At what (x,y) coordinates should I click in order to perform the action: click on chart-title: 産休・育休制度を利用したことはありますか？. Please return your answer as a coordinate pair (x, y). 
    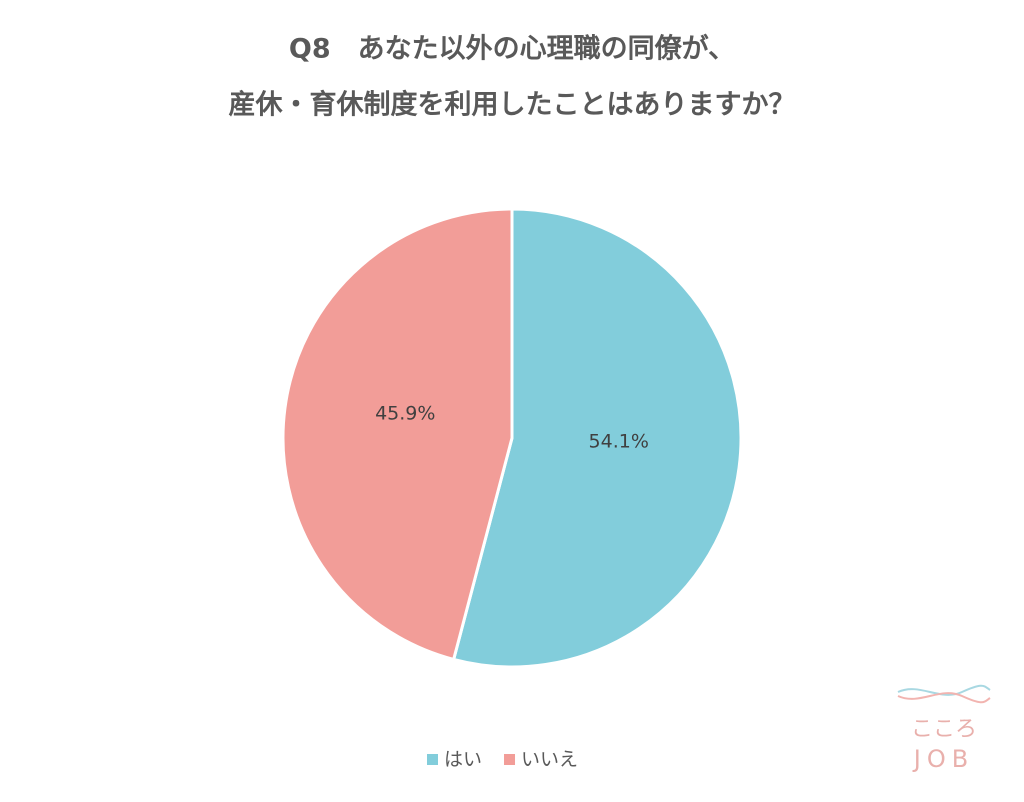
    Looking at the image, I should click on (512, 105).